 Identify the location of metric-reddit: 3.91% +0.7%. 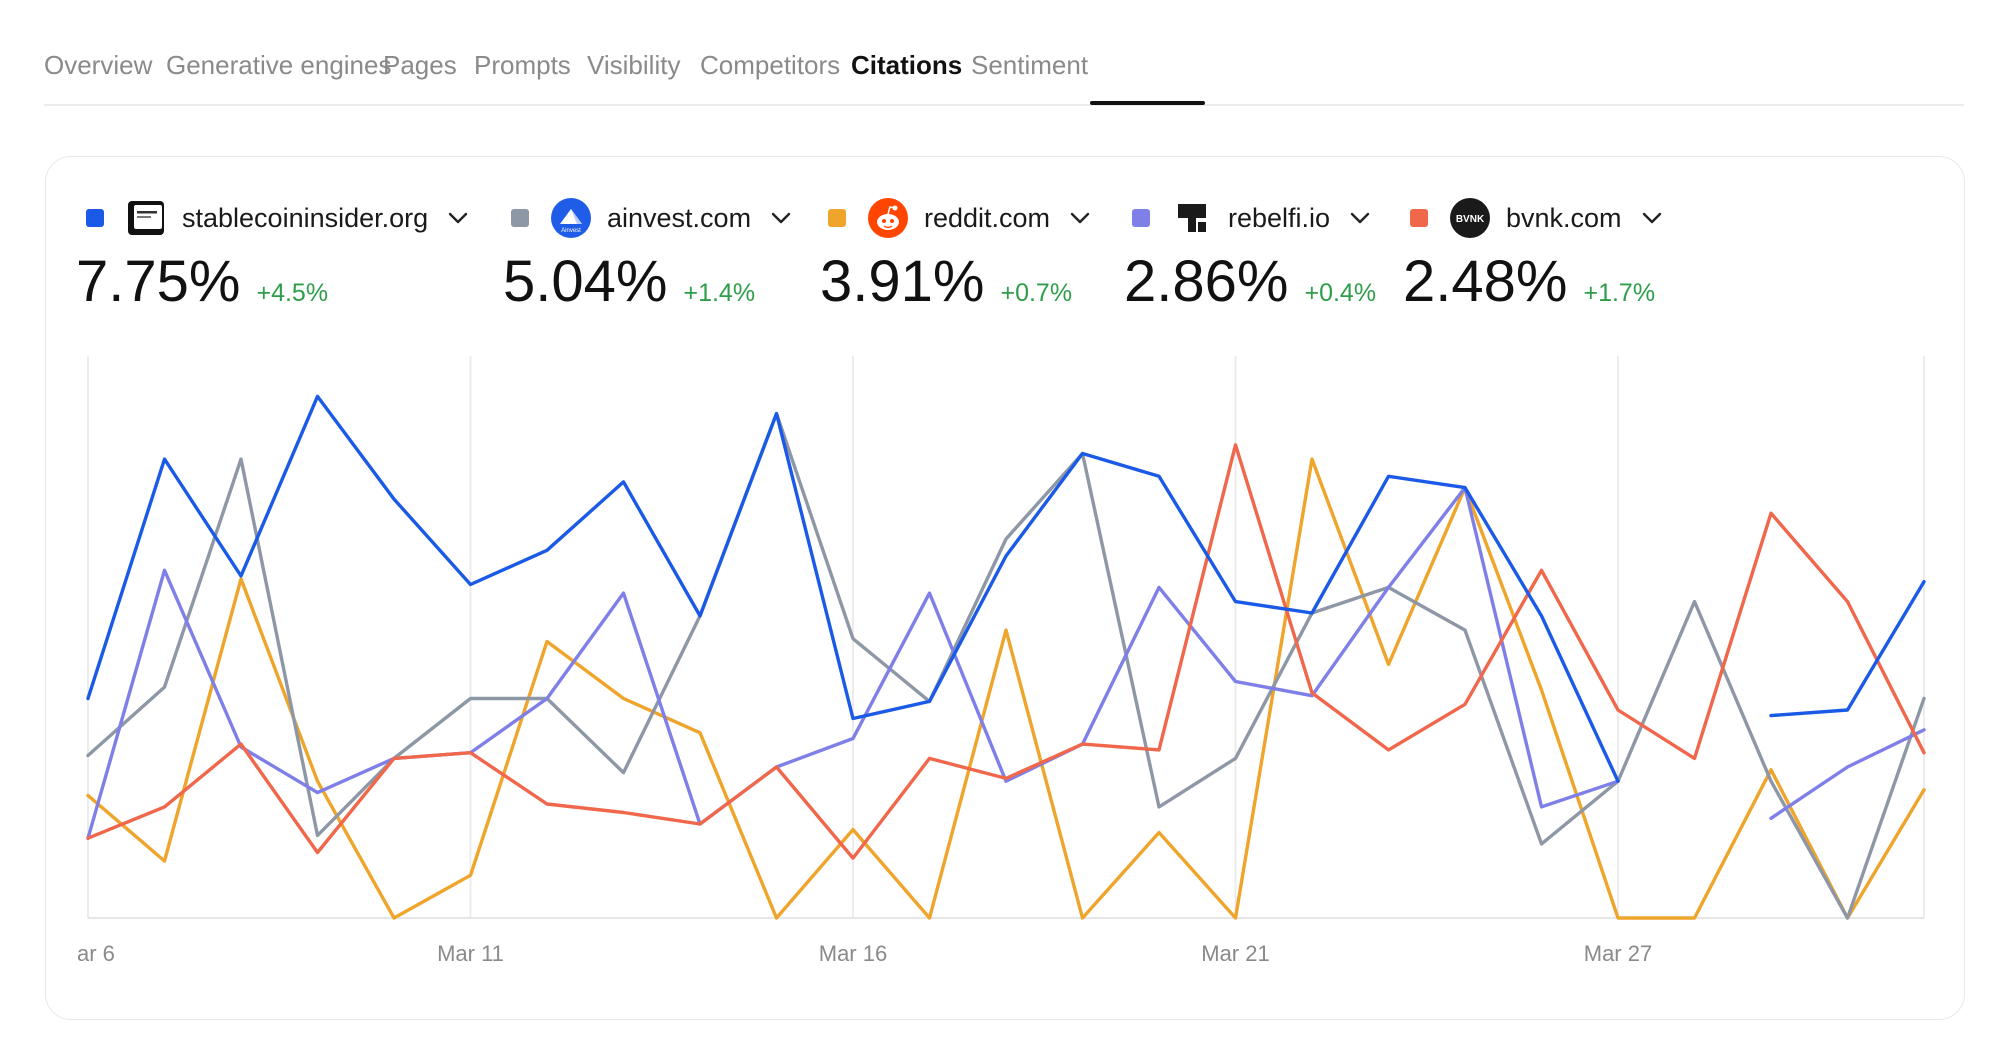
(946, 281).